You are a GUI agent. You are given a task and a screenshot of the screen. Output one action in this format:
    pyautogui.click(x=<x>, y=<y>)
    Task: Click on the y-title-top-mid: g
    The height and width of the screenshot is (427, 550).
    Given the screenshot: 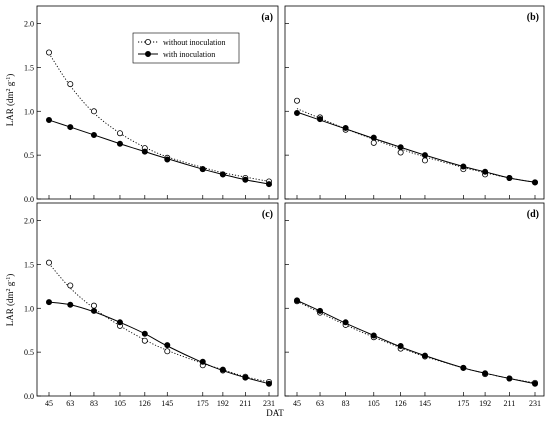 What is the action you would take?
    pyautogui.click(x=10, y=84)
    